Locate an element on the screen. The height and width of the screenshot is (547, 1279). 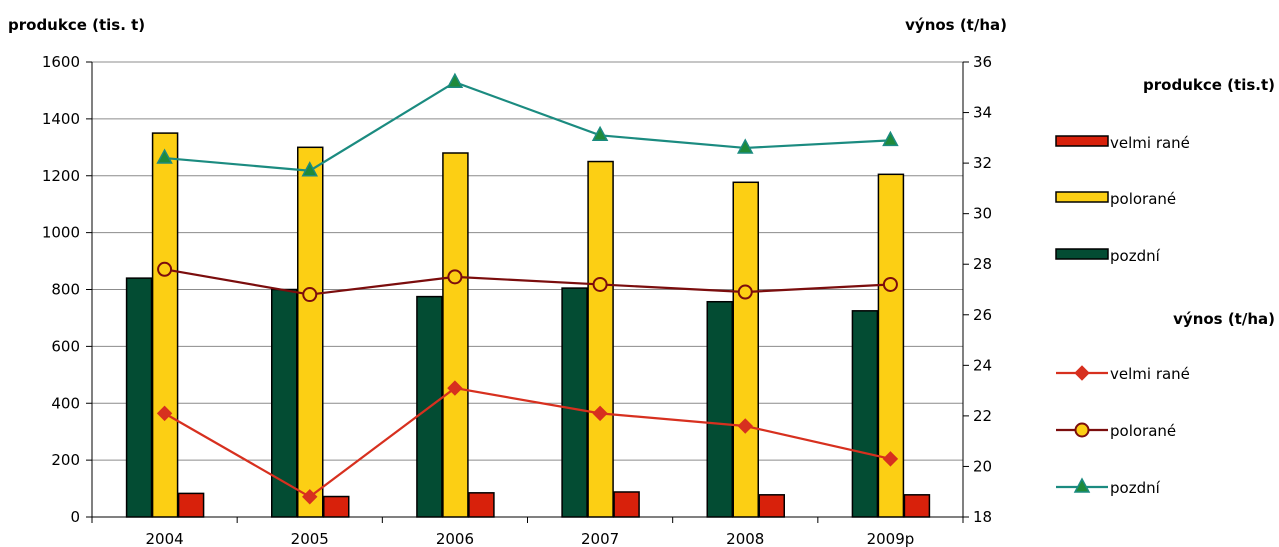
x-tick-label: 2004 is located at coordinates (164, 538).